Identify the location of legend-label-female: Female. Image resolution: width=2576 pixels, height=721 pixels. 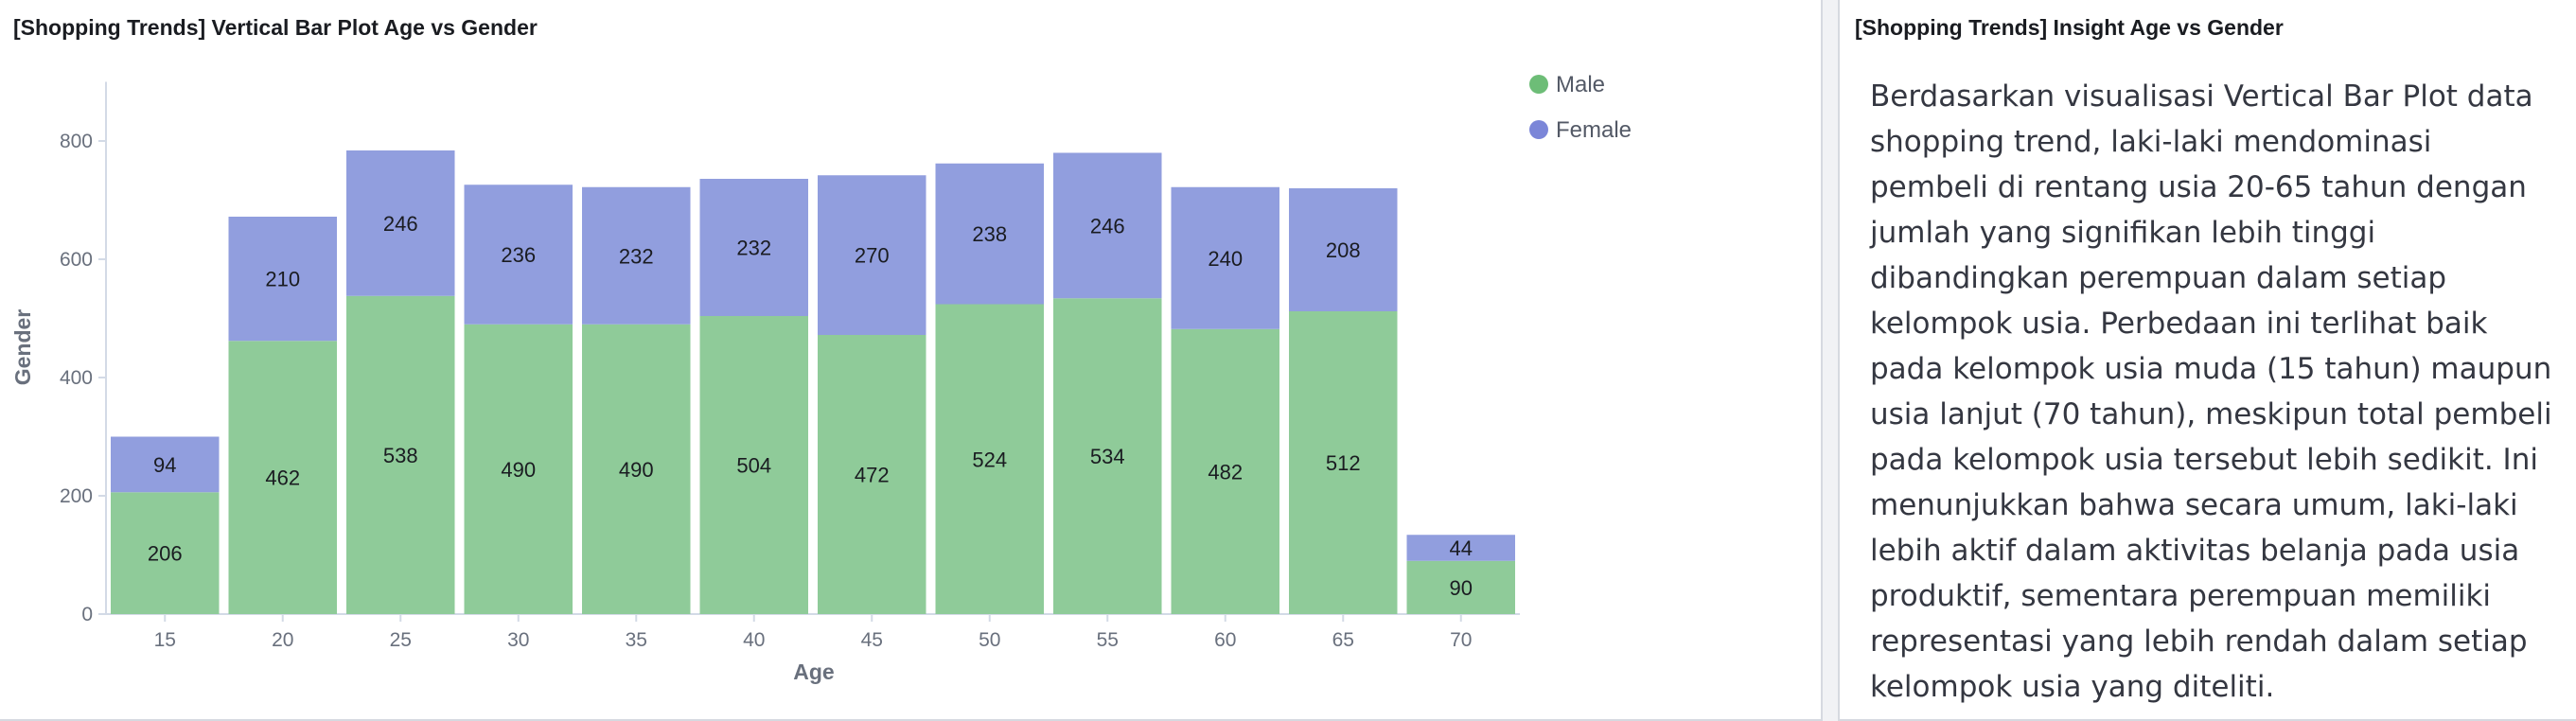
(1594, 130).